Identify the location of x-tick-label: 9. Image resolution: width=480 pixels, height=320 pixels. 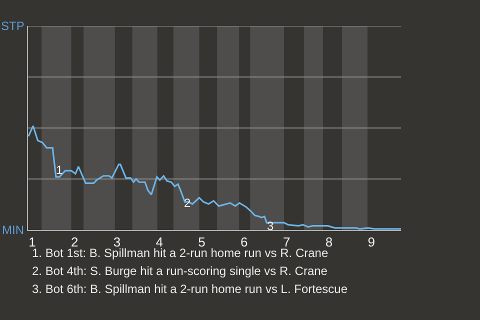
(371, 242).